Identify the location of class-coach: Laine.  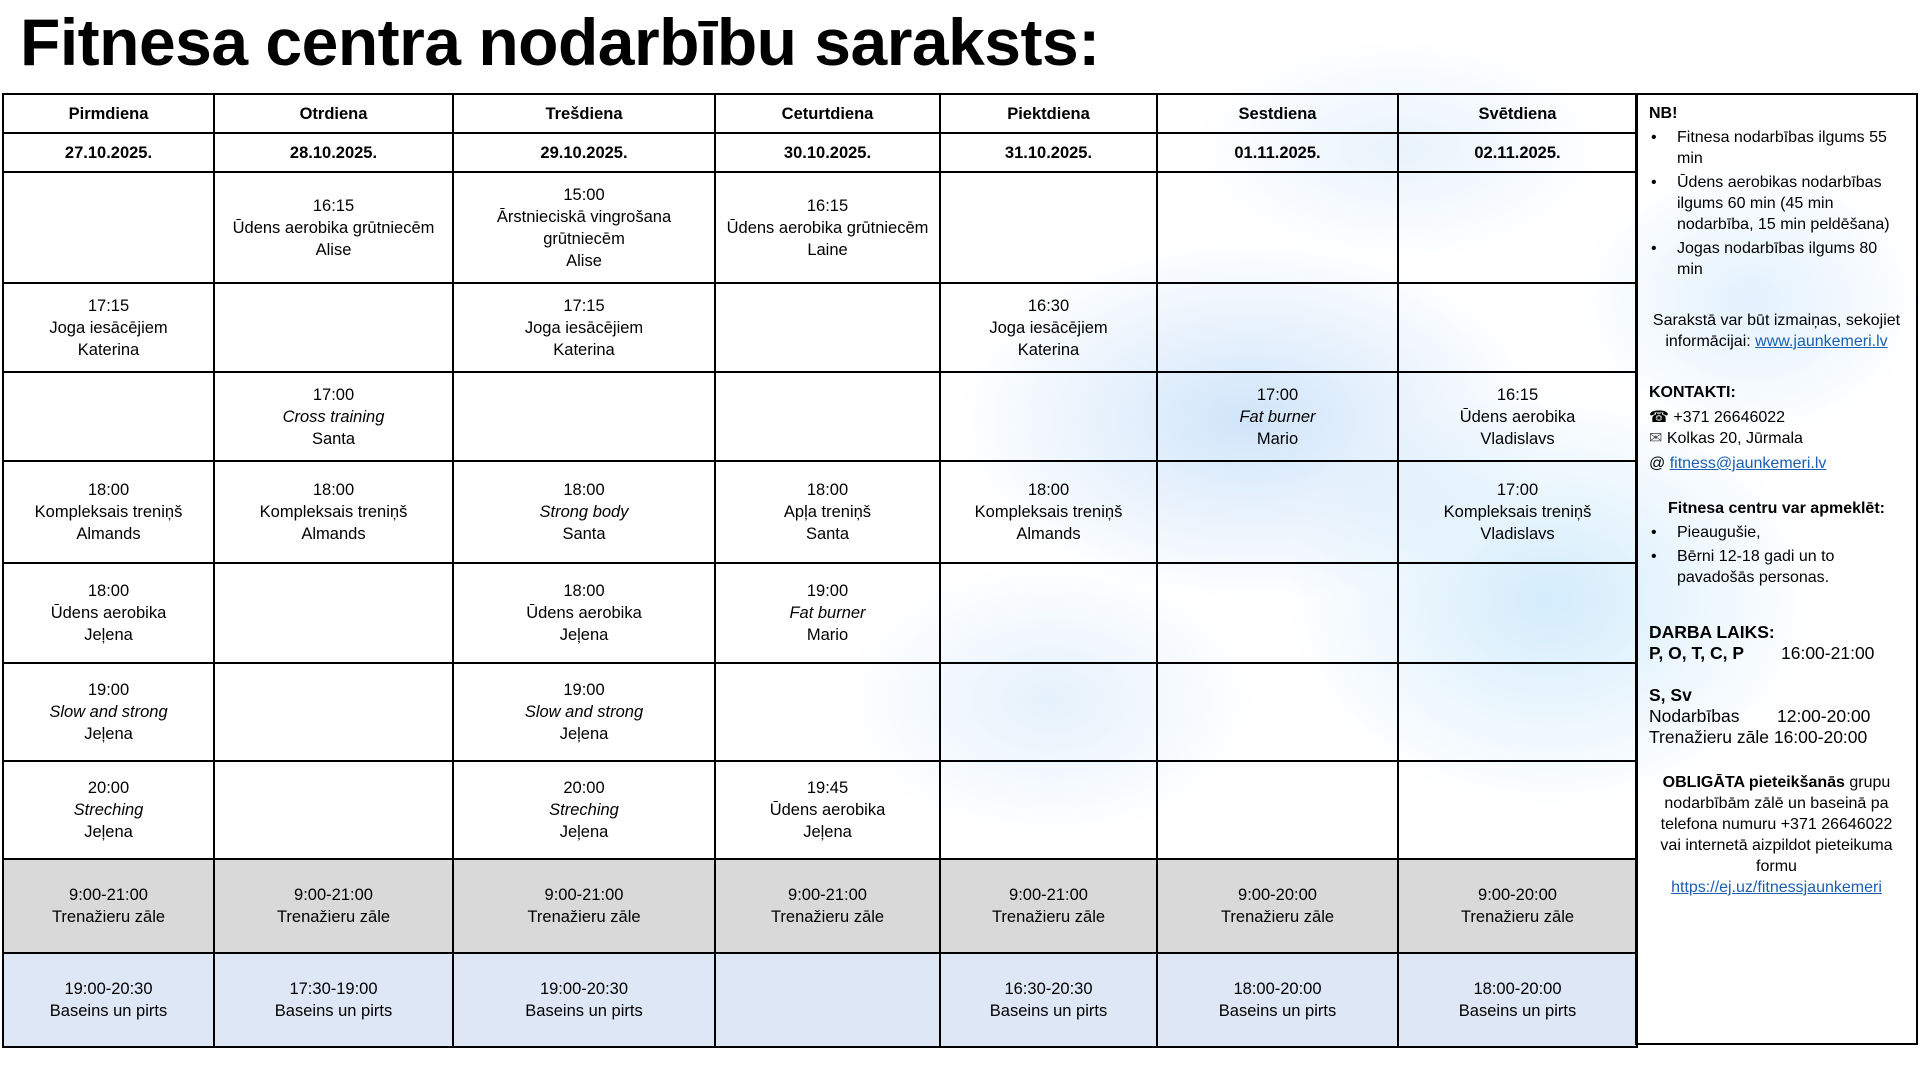
(827, 249).